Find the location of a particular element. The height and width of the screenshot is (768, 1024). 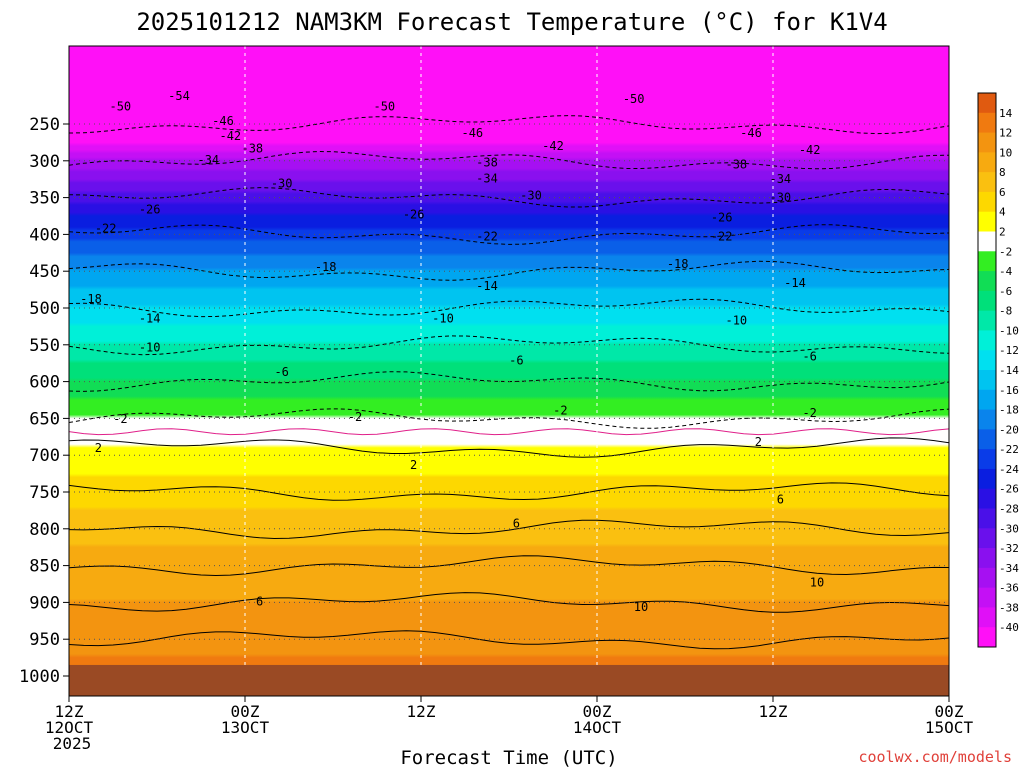

colorbar-label: 10 is located at coordinates (1005, 152).